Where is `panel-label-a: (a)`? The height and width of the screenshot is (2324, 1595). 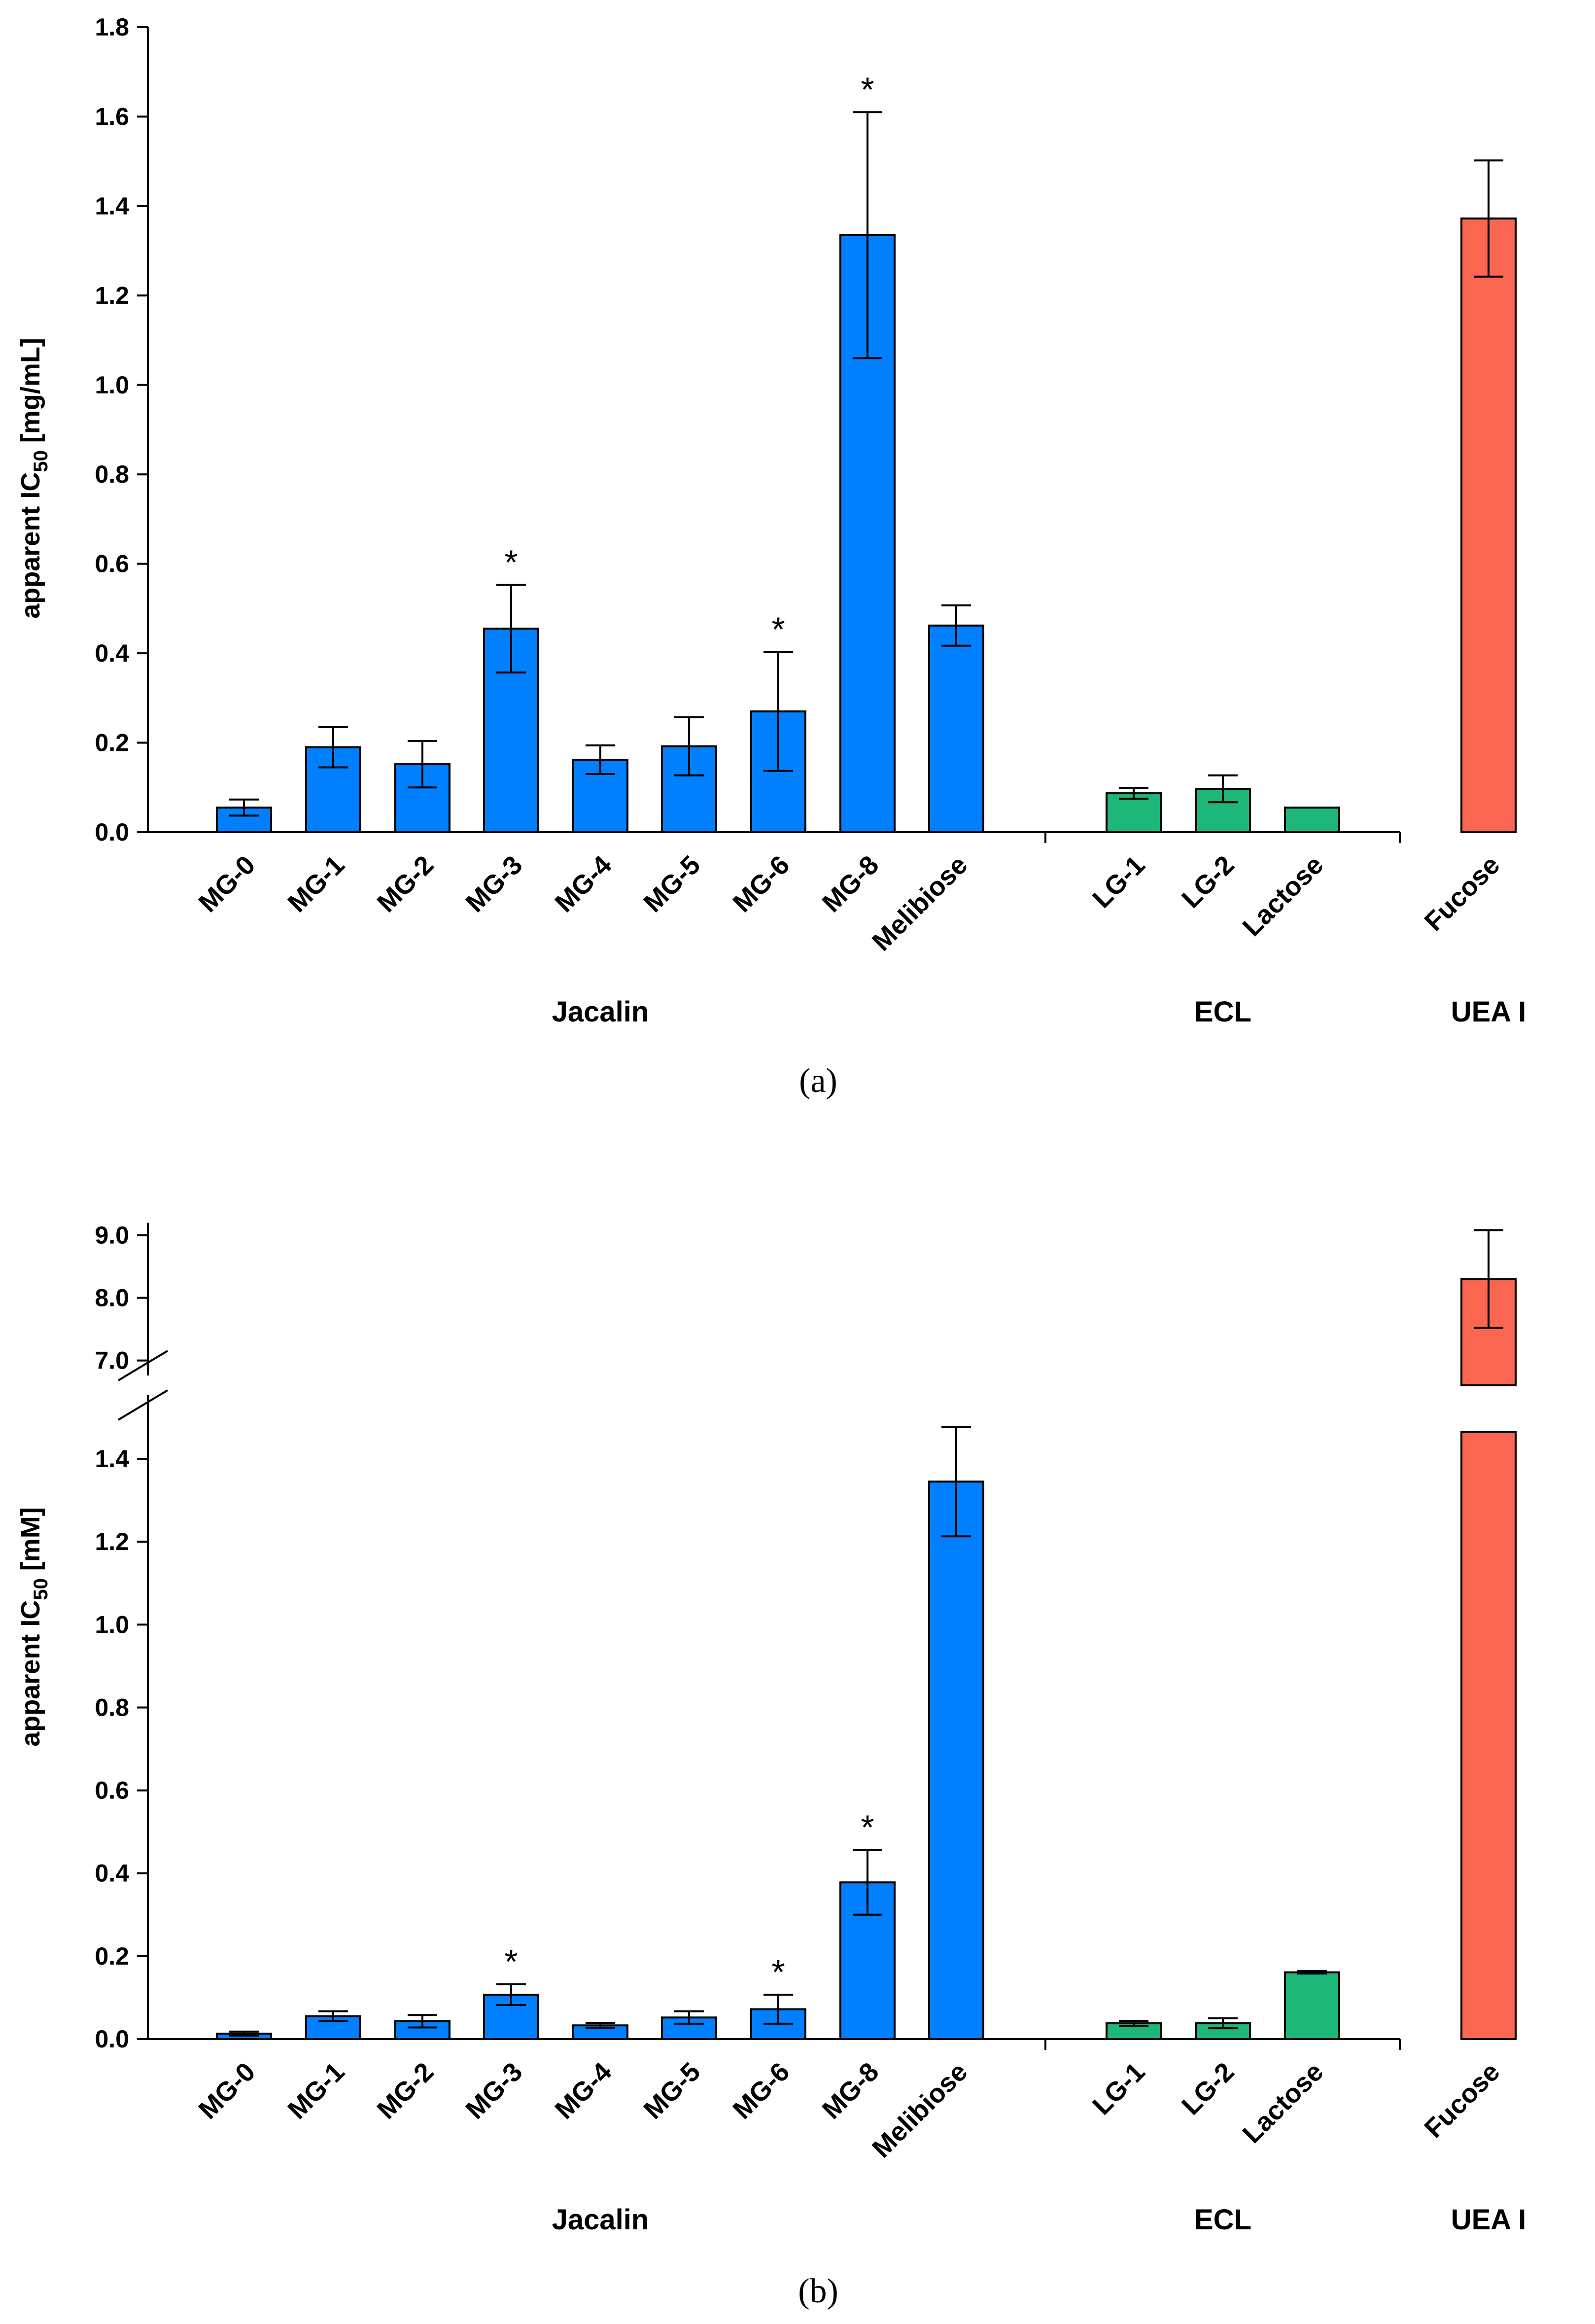 panel-label-a: (a) is located at coordinates (818, 1081).